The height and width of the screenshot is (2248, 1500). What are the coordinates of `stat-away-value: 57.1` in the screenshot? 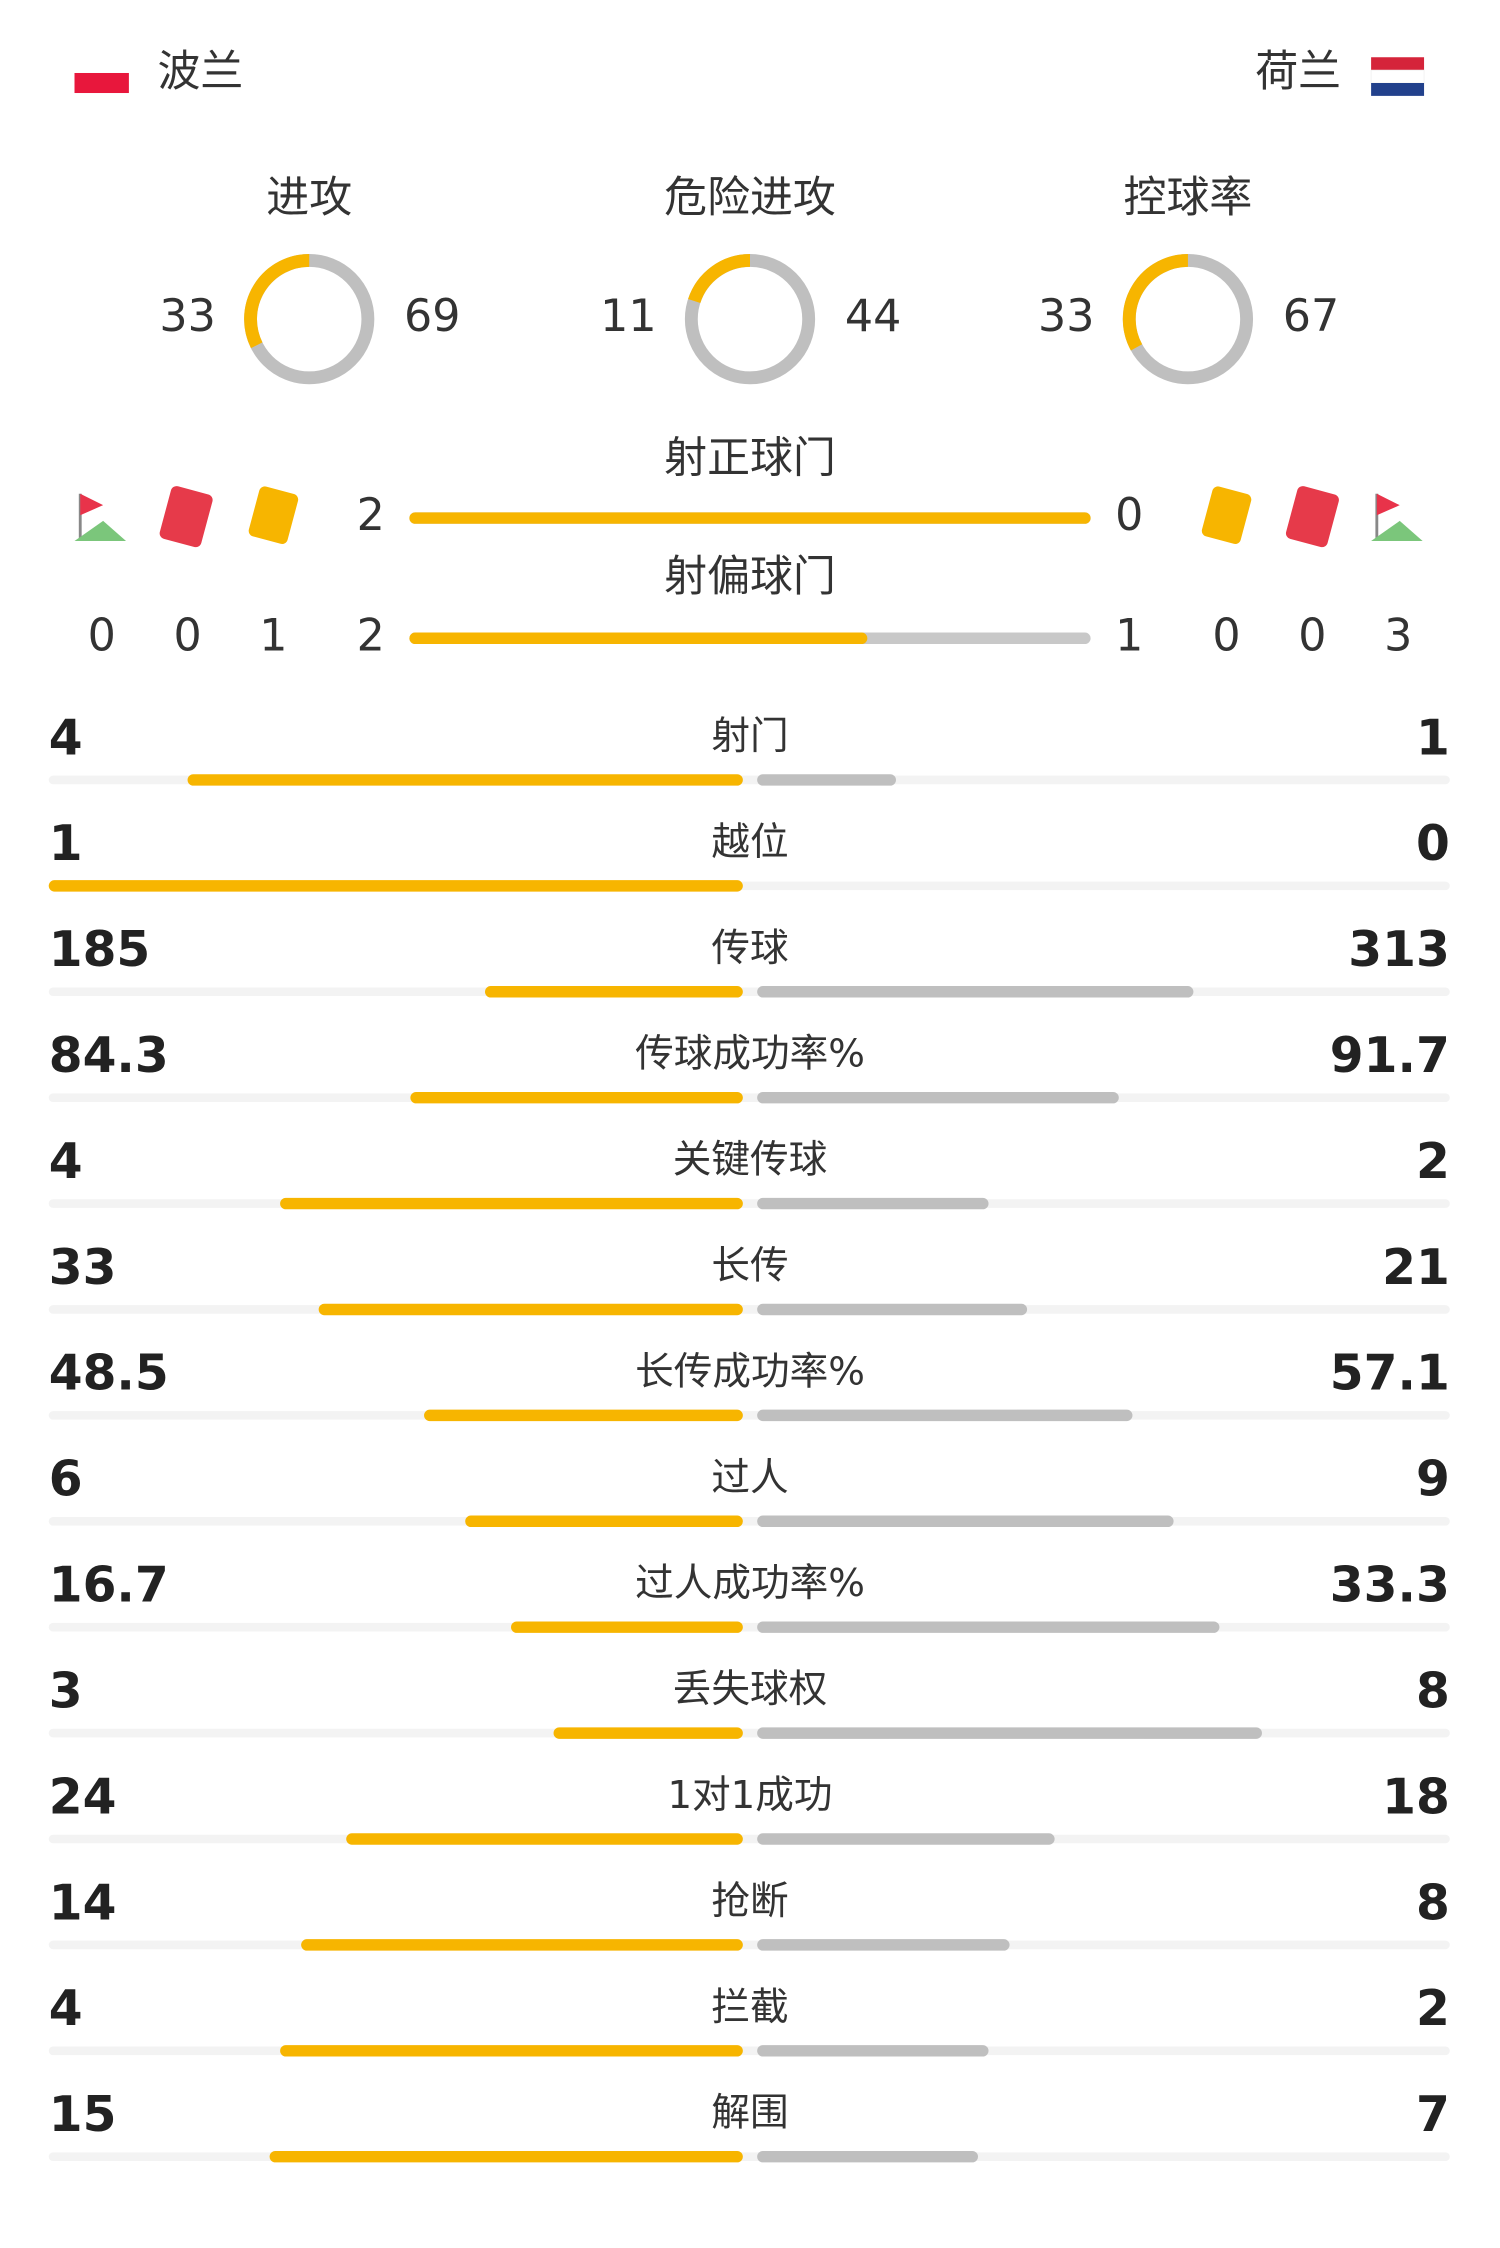 It's located at (1390, 1374).